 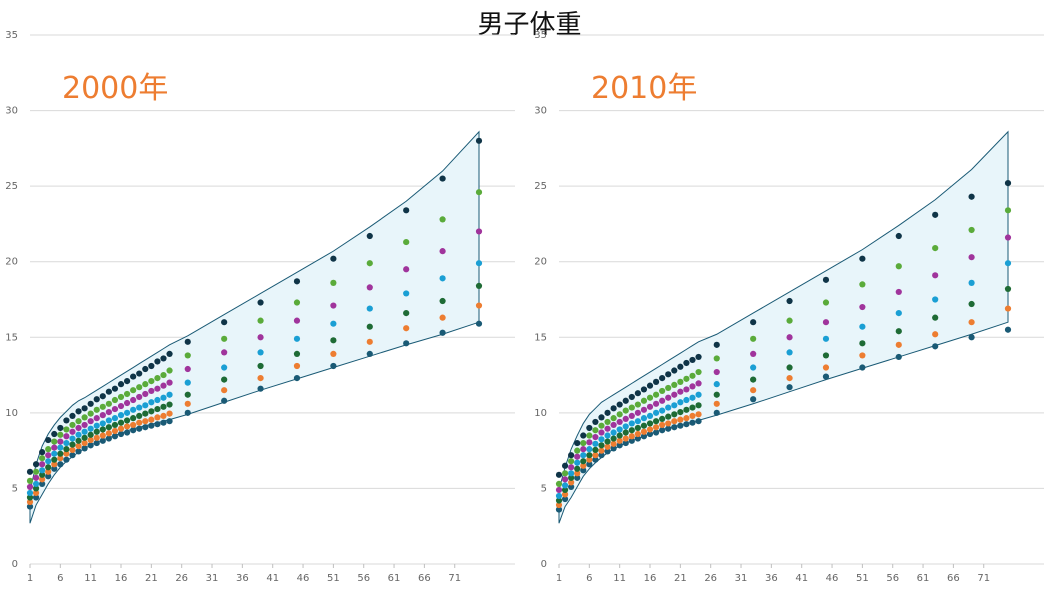 I want to click on x-tick-label: 61, so click(x=394, y=578).